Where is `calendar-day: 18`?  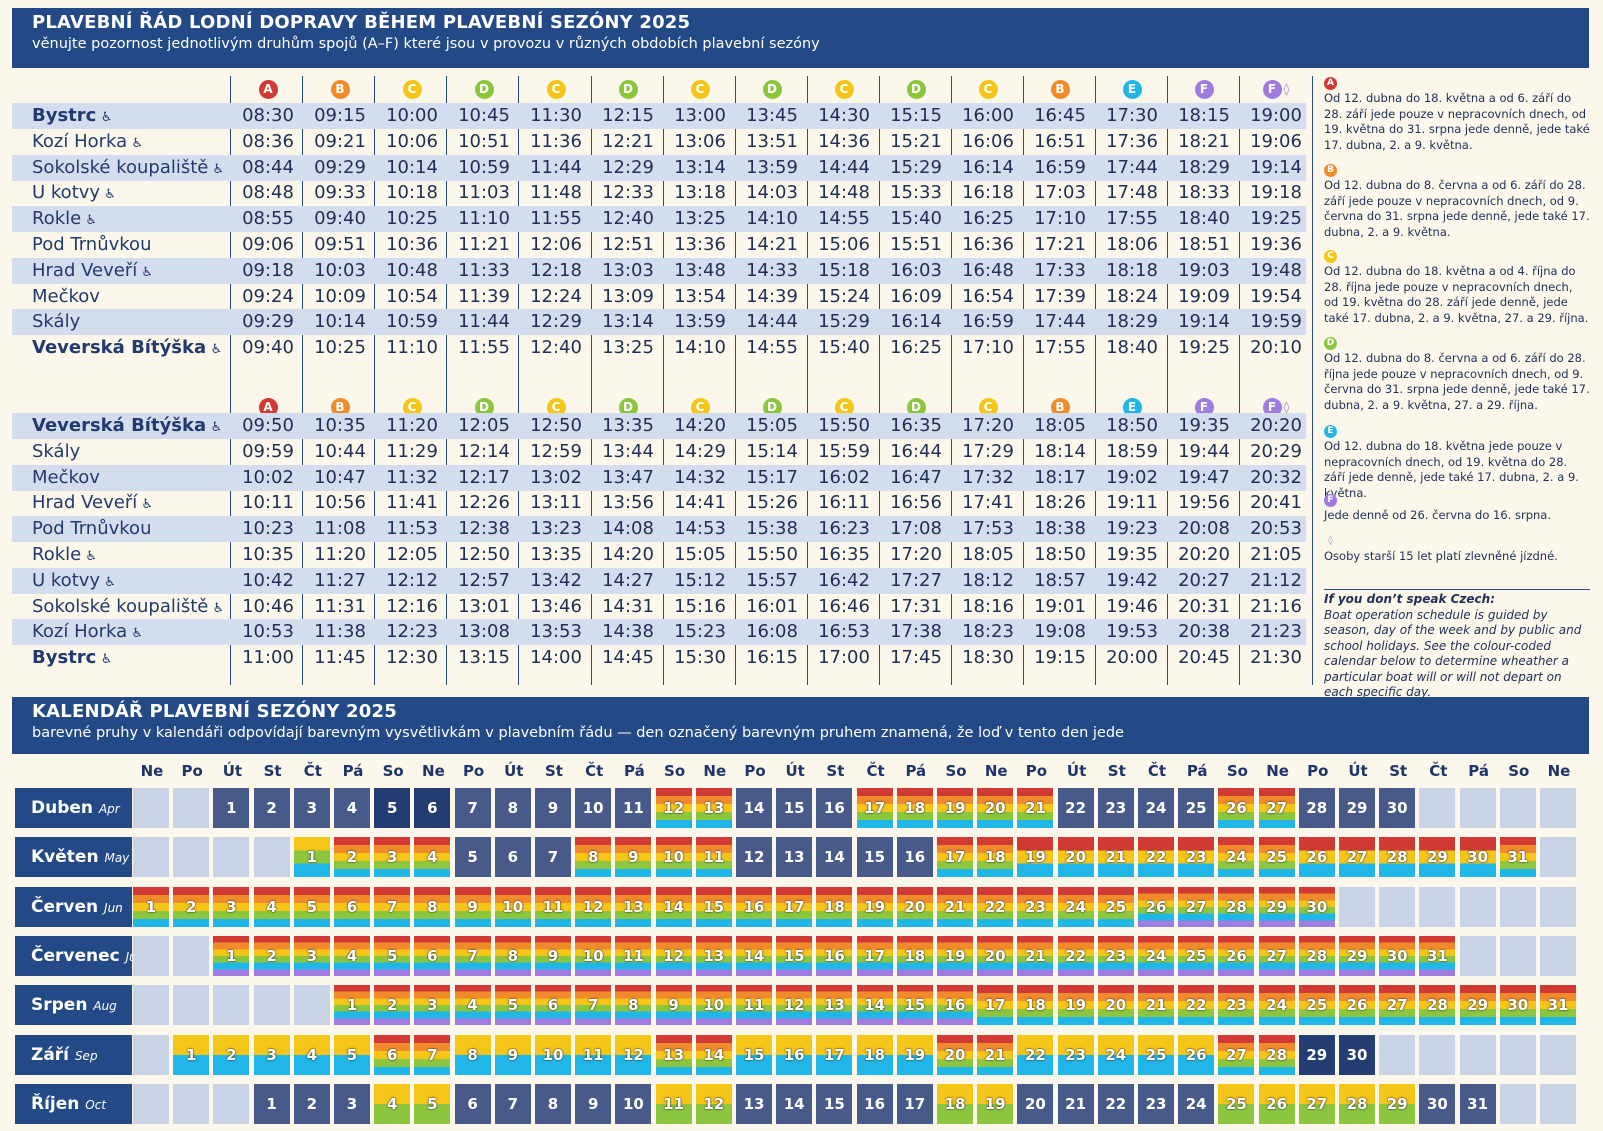
calendar-day: 18 is located at coordinates (914, 955).